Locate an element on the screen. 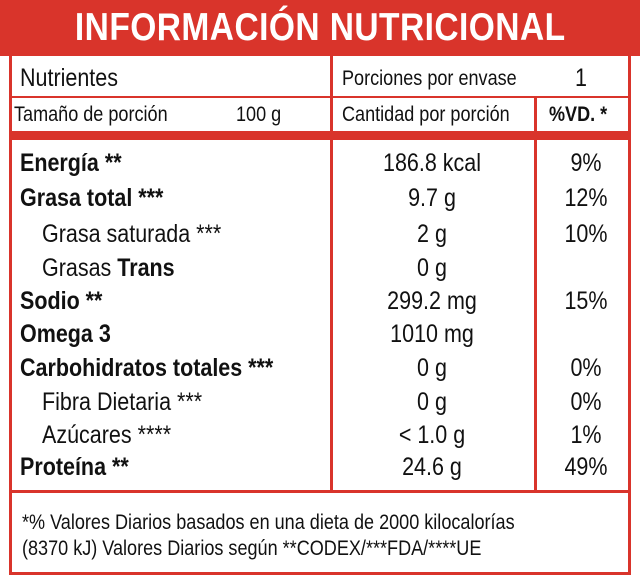  nutrient-dv-carbohydrates: 0% is located at coordinates (586, 368).